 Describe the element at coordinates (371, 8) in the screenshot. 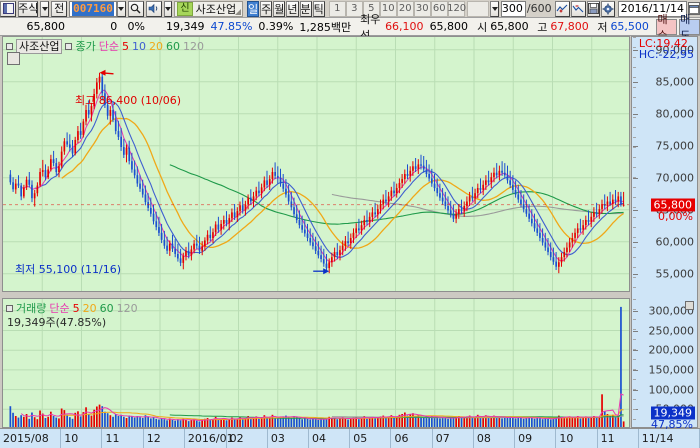

I see `tick-count-5: 5` at that location.